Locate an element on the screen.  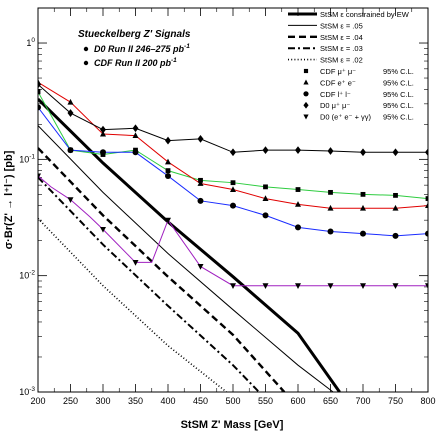
legend-label: CDF e⁺ e⁻ is located at coordinates (338, 82).